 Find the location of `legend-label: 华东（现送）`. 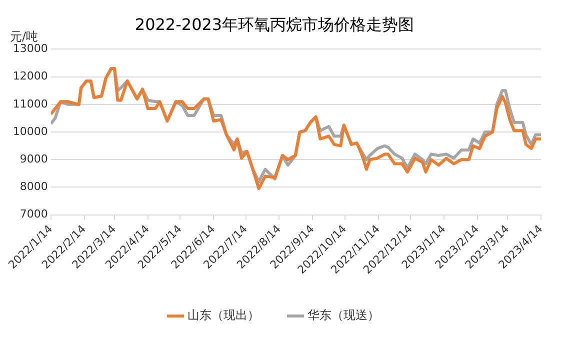

legend-label: 华东（现送） is located at coordinates (344, 315).